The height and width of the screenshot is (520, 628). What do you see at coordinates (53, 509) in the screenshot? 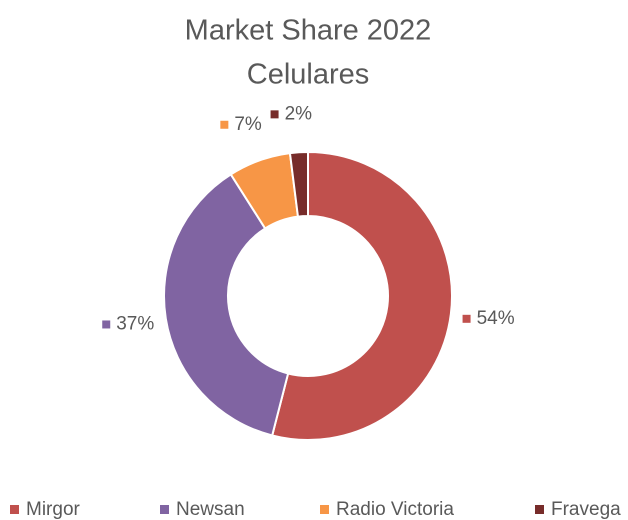
I see `legend-label: Mirgor` at bounding box center [53, 509].